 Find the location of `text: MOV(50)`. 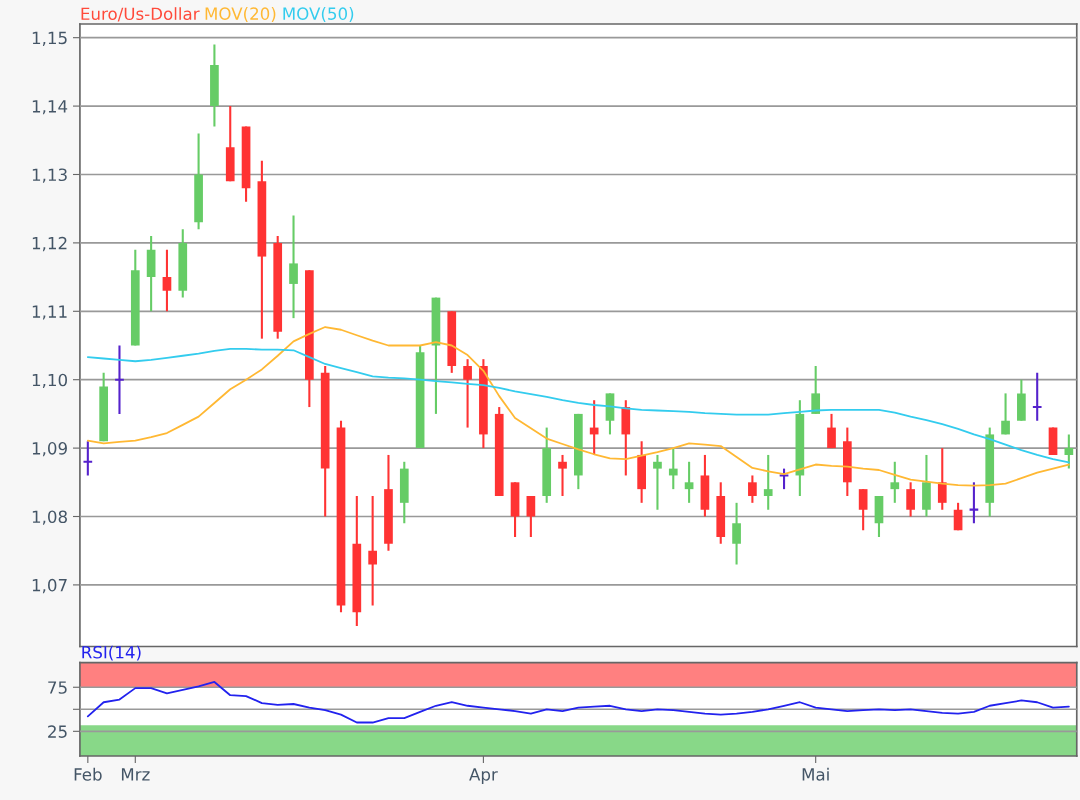

text: MOV(50) is located at coordinates (318, 14).